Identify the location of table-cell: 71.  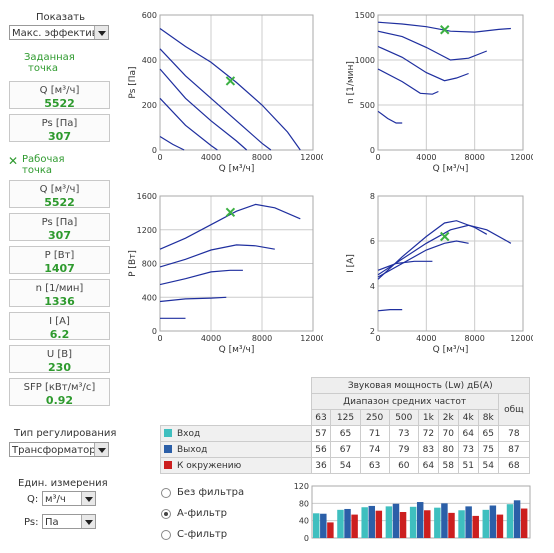
(374, 433).